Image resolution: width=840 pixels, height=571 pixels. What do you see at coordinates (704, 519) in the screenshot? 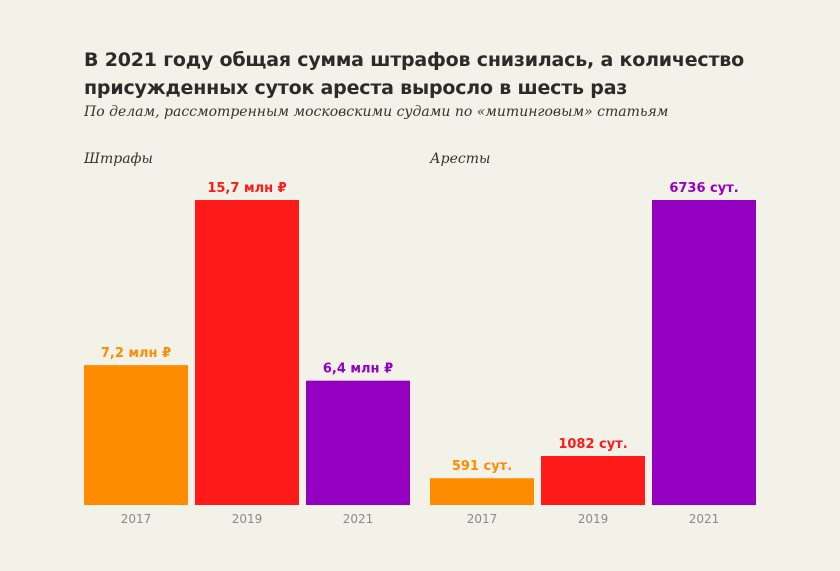
I see `arrests-tick-label-2021: 2021` at bounding box center [704, 519].